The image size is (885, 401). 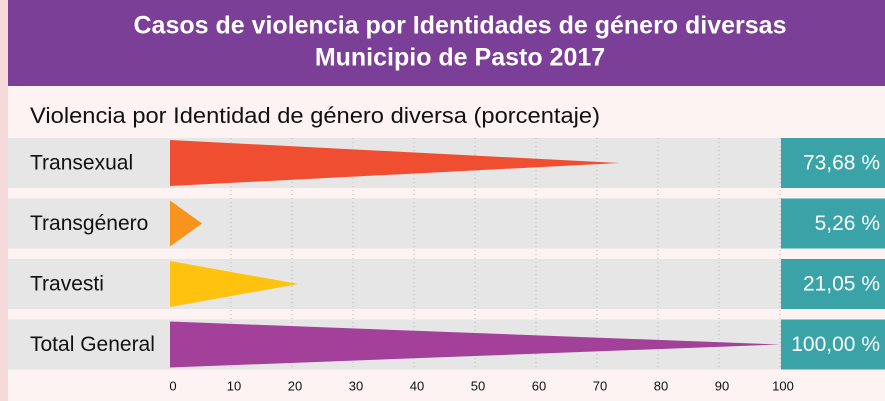 What do you see at coordinates (295, 385) in the screenshot?
I see `x-tick-label: 20` at bounding box center [295, 385].